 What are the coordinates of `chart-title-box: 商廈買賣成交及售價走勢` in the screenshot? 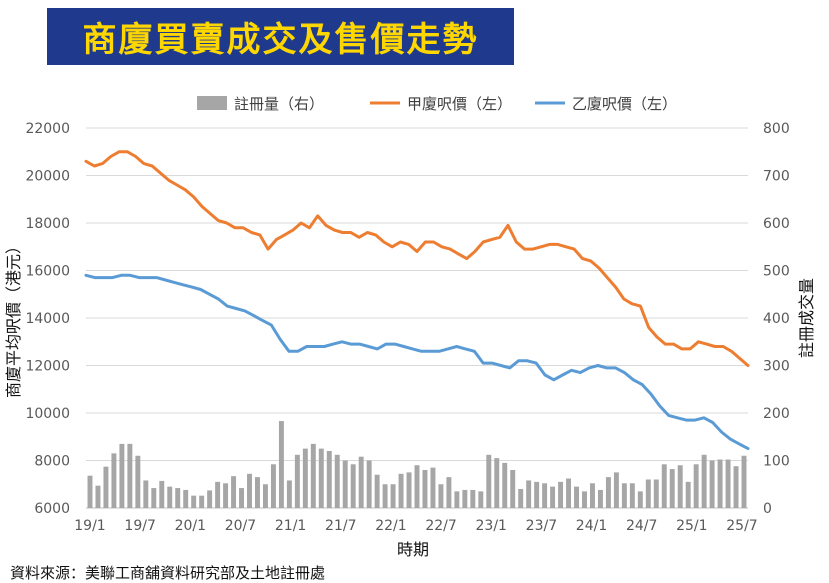 It's located at (280, 36).